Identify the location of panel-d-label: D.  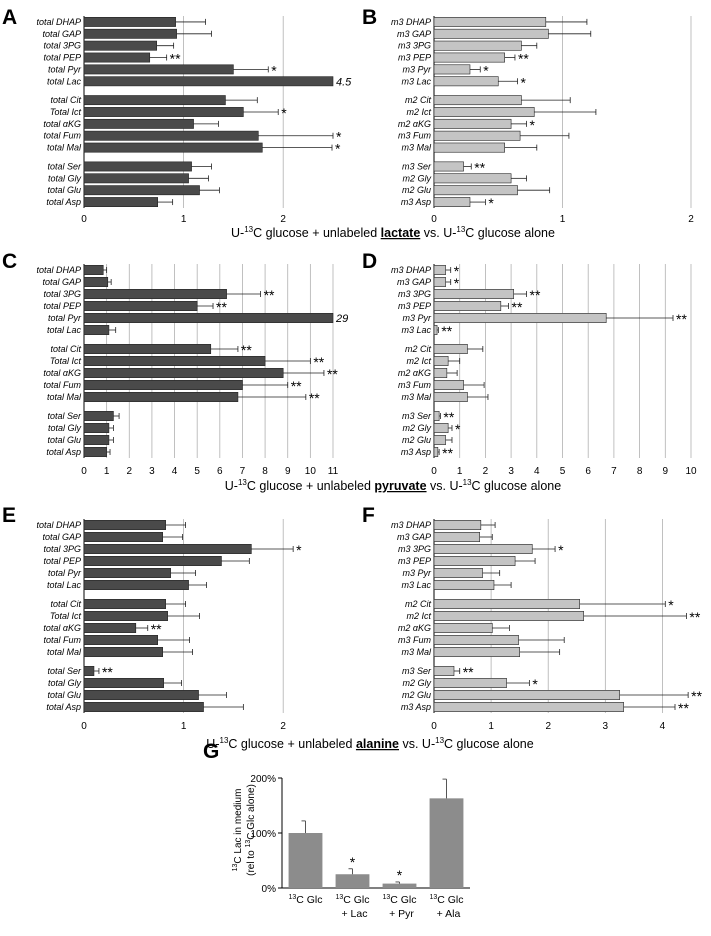
(369, 261).